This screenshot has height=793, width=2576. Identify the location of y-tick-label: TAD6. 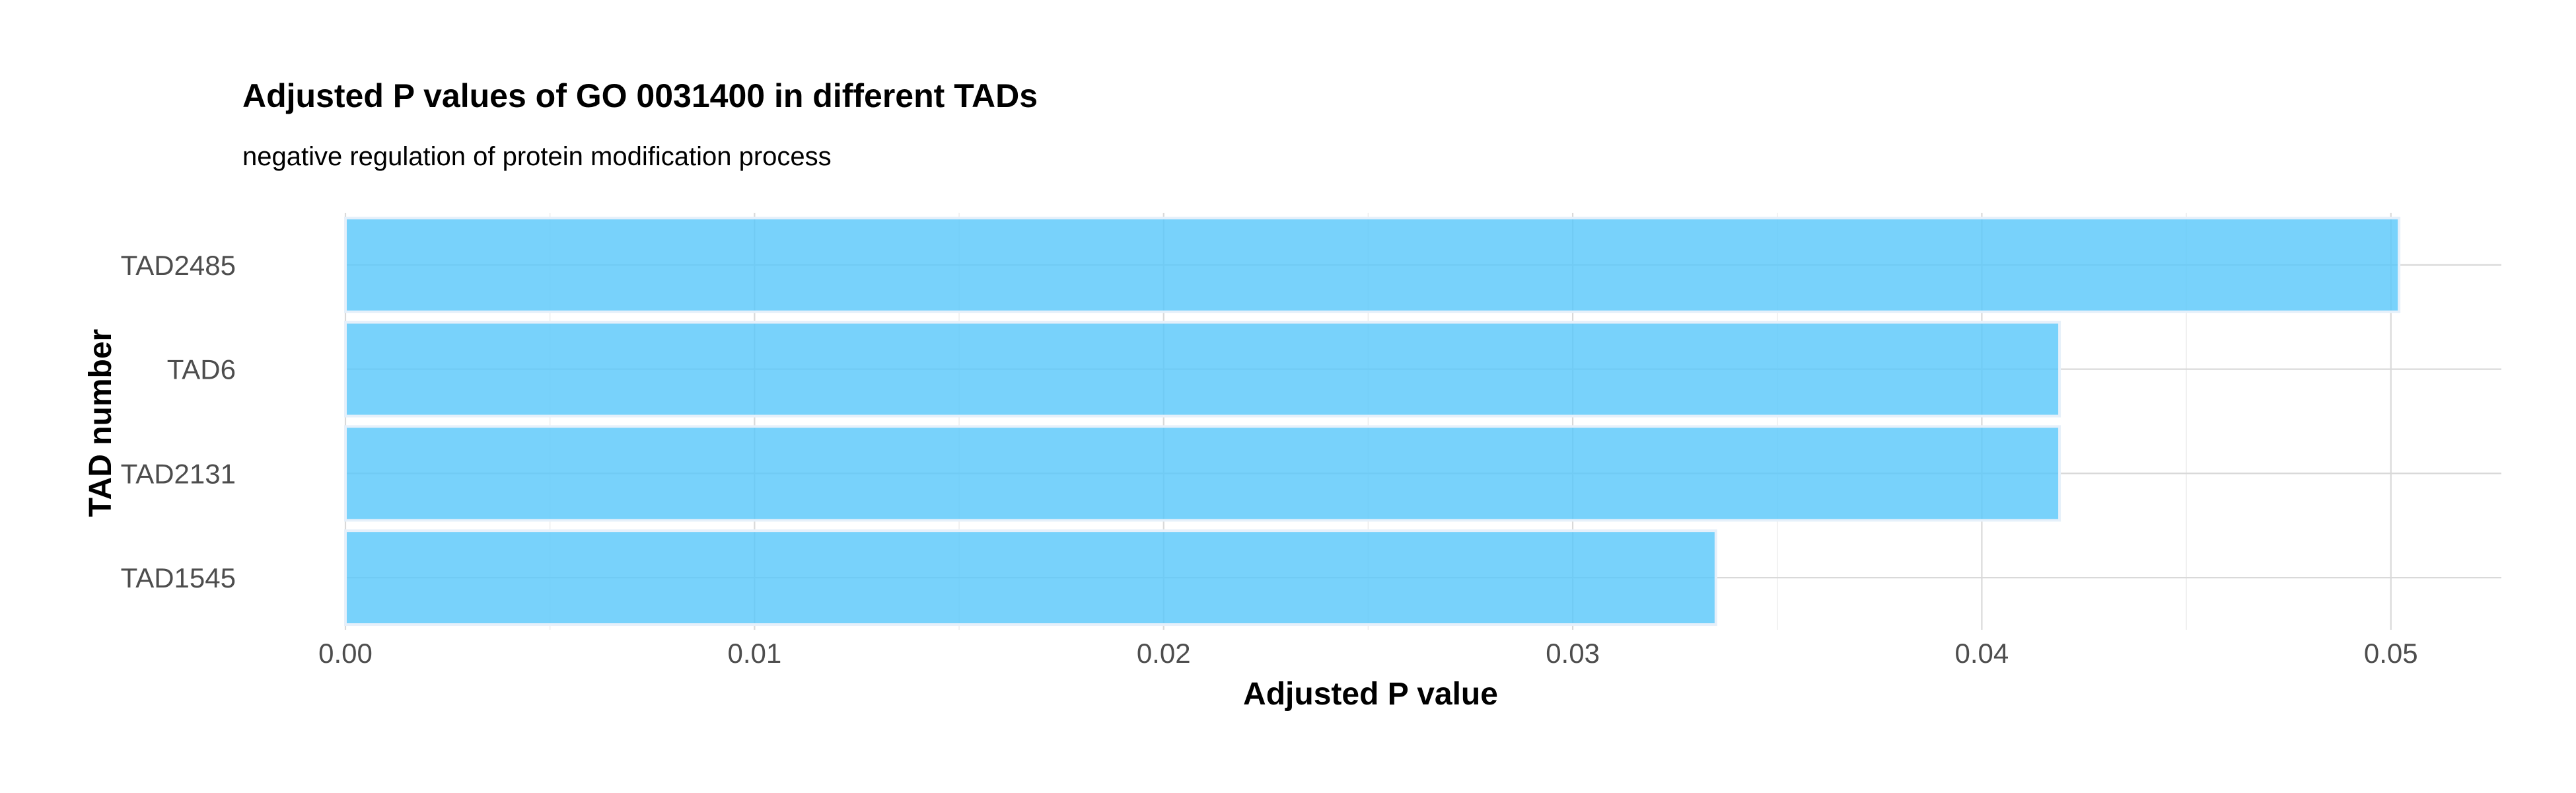
(201, 370).